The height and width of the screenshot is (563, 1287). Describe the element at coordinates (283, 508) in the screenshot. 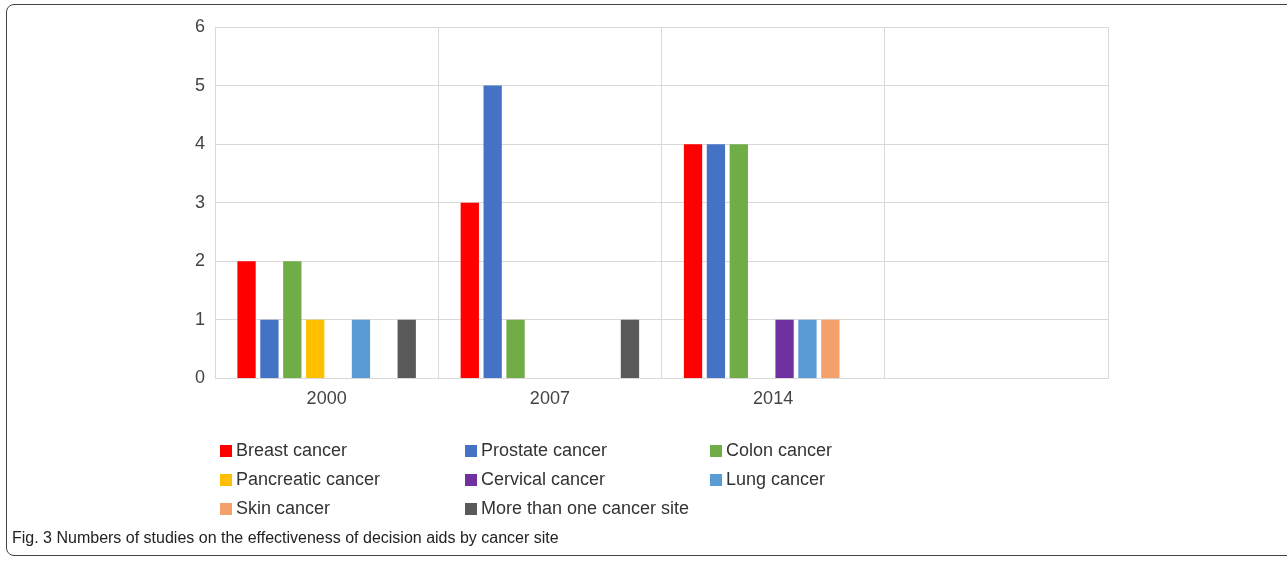

I see `legend-label: Skin cancer` at that location.